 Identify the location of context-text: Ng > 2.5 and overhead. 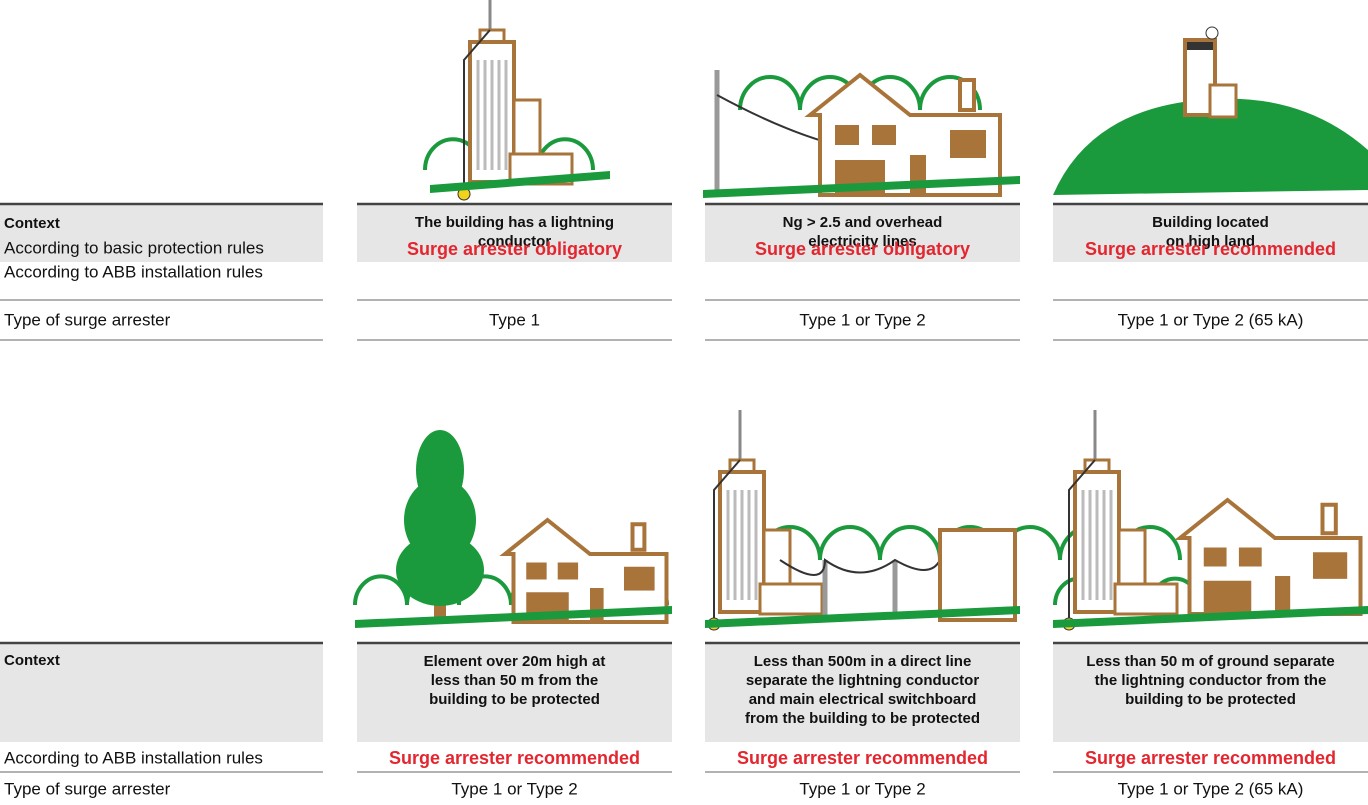
(863, 222).